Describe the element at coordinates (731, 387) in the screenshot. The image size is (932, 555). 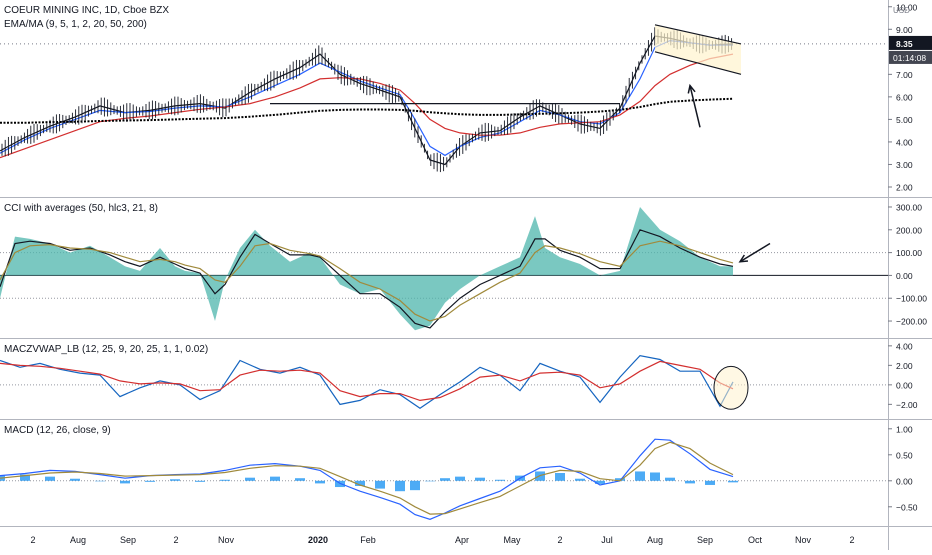
I see `highlight-ellipse` at that location.